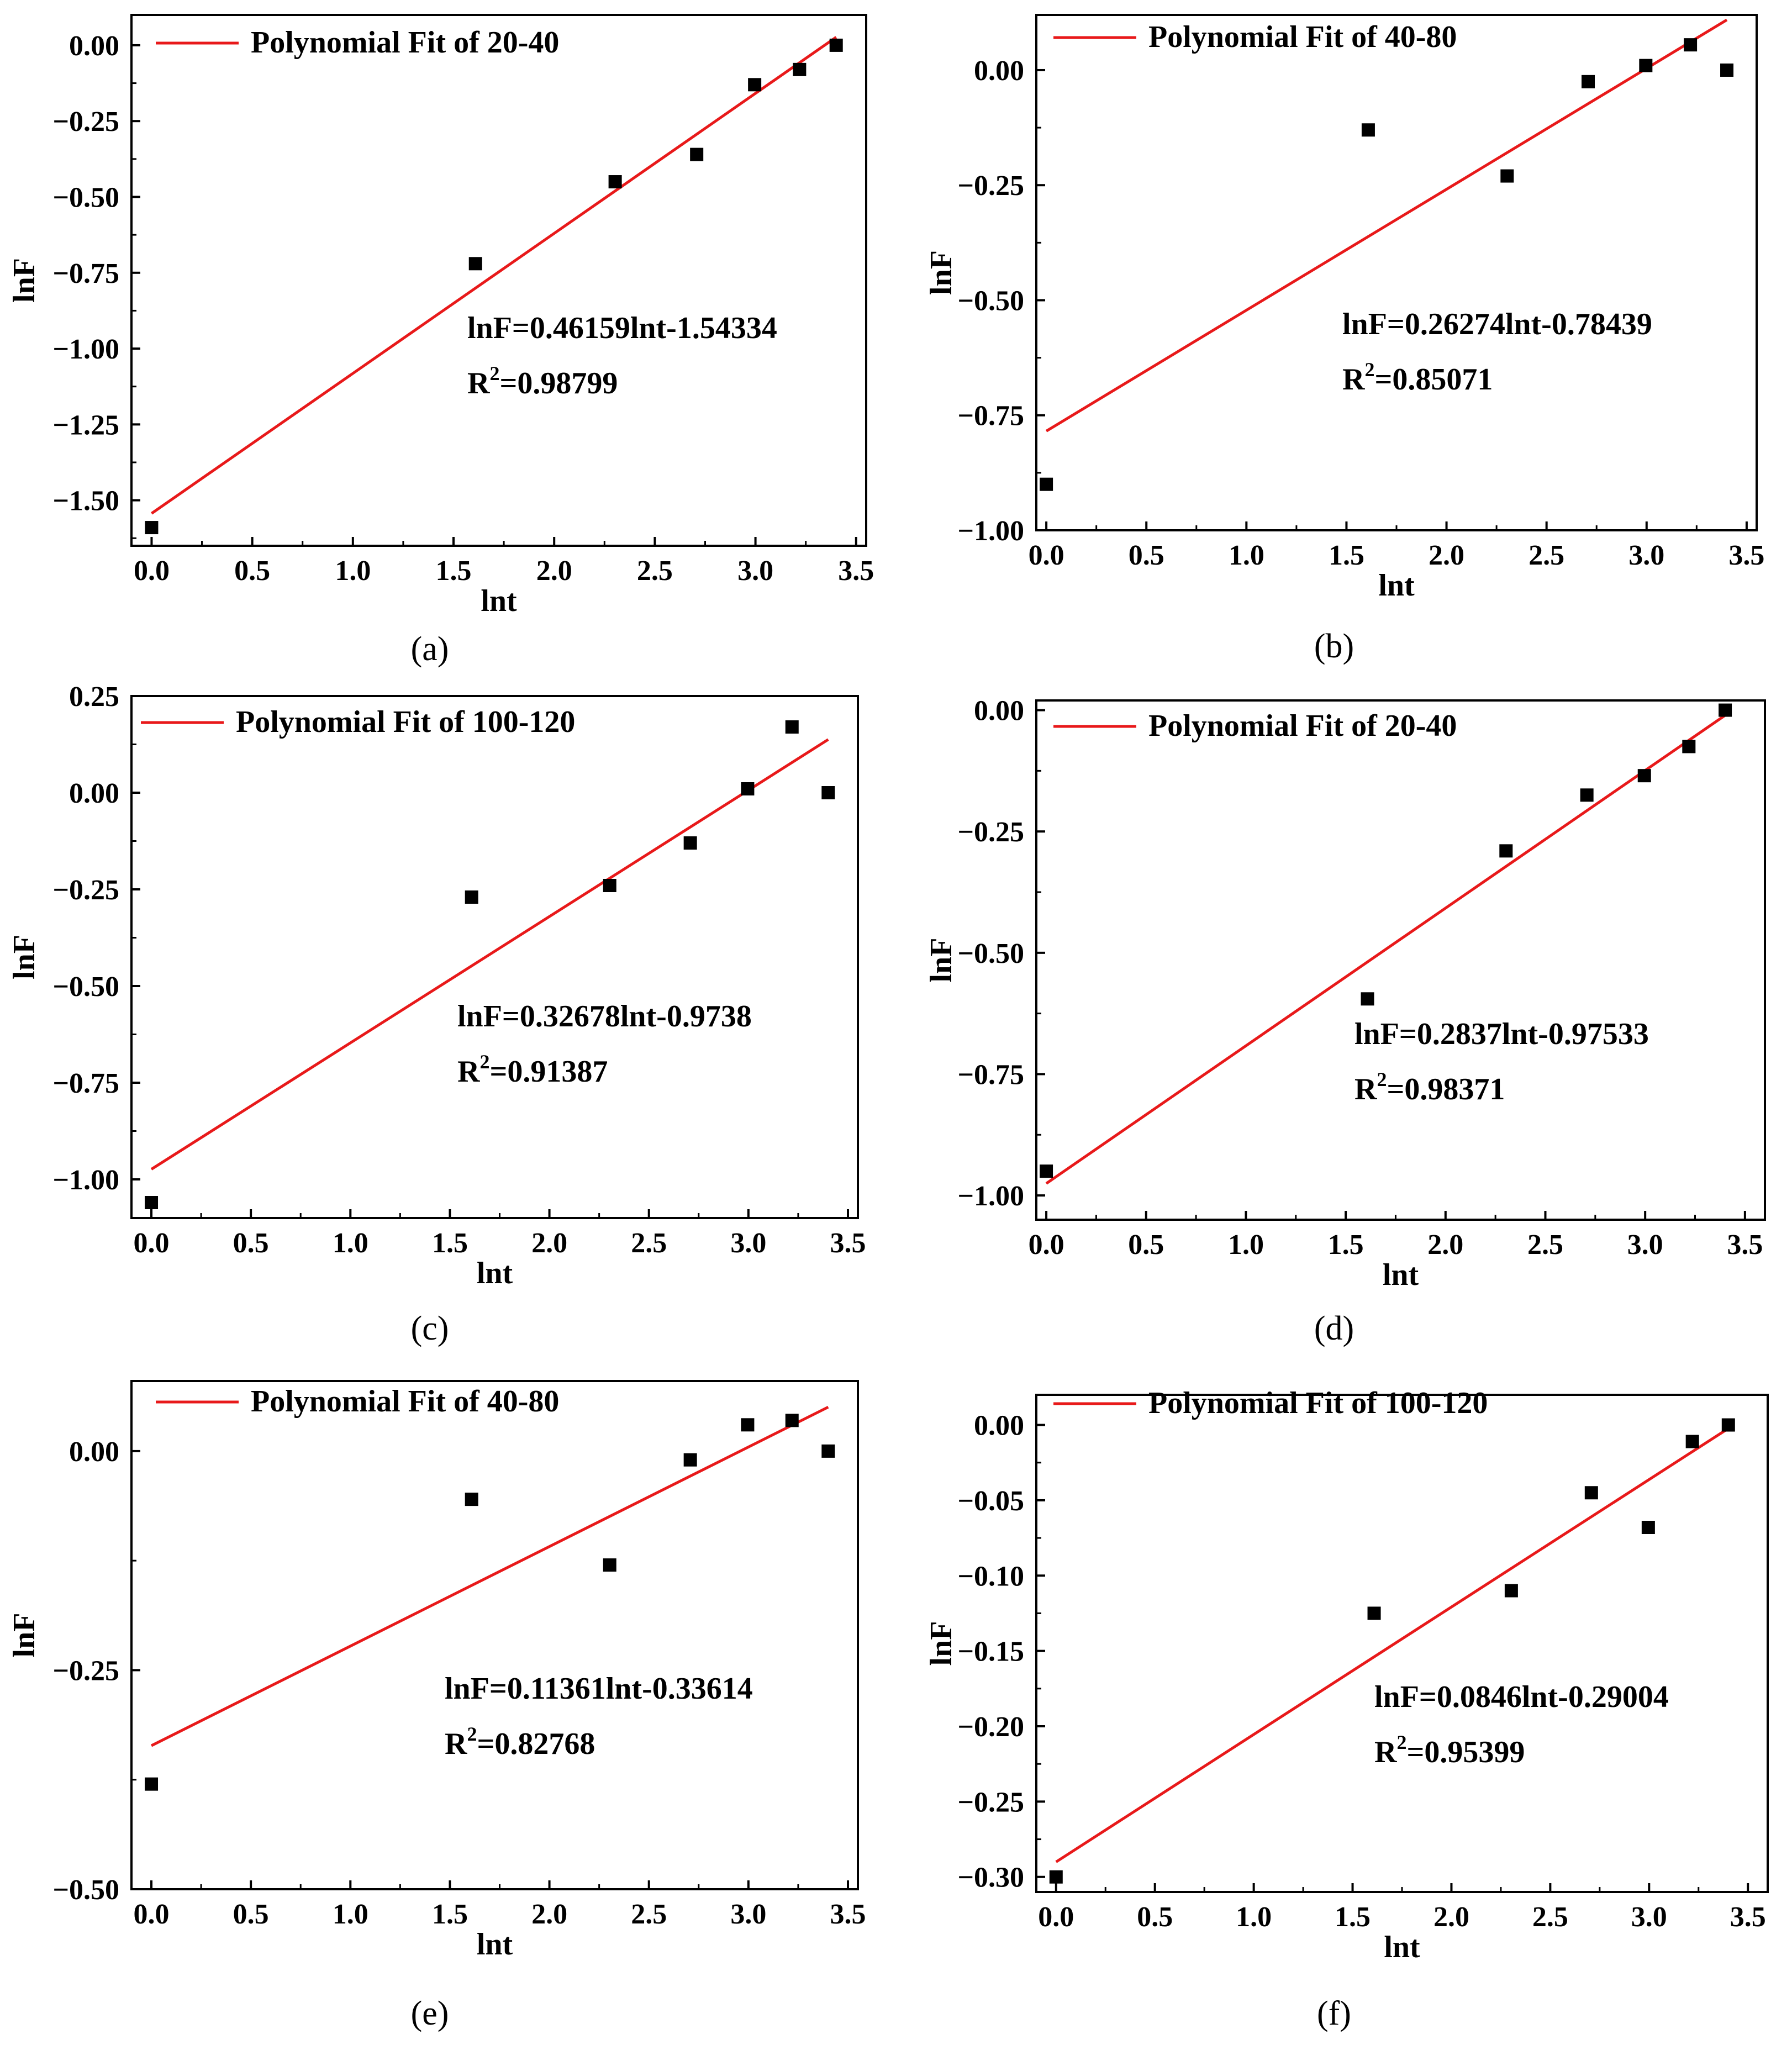  I want to click on r-squared-value: =0.98799, so click(558, 383).